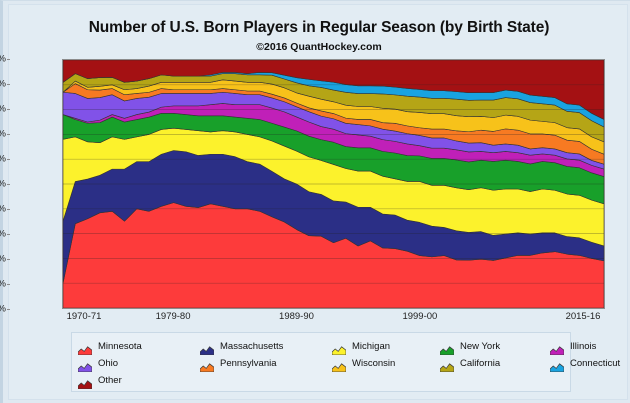 The width and height of the screenshot is (630, 403). What do you see at coordinates (108, 363) in the screenshot?
I see `legend-item-label: Ohio` at bounding box center [108, 363].